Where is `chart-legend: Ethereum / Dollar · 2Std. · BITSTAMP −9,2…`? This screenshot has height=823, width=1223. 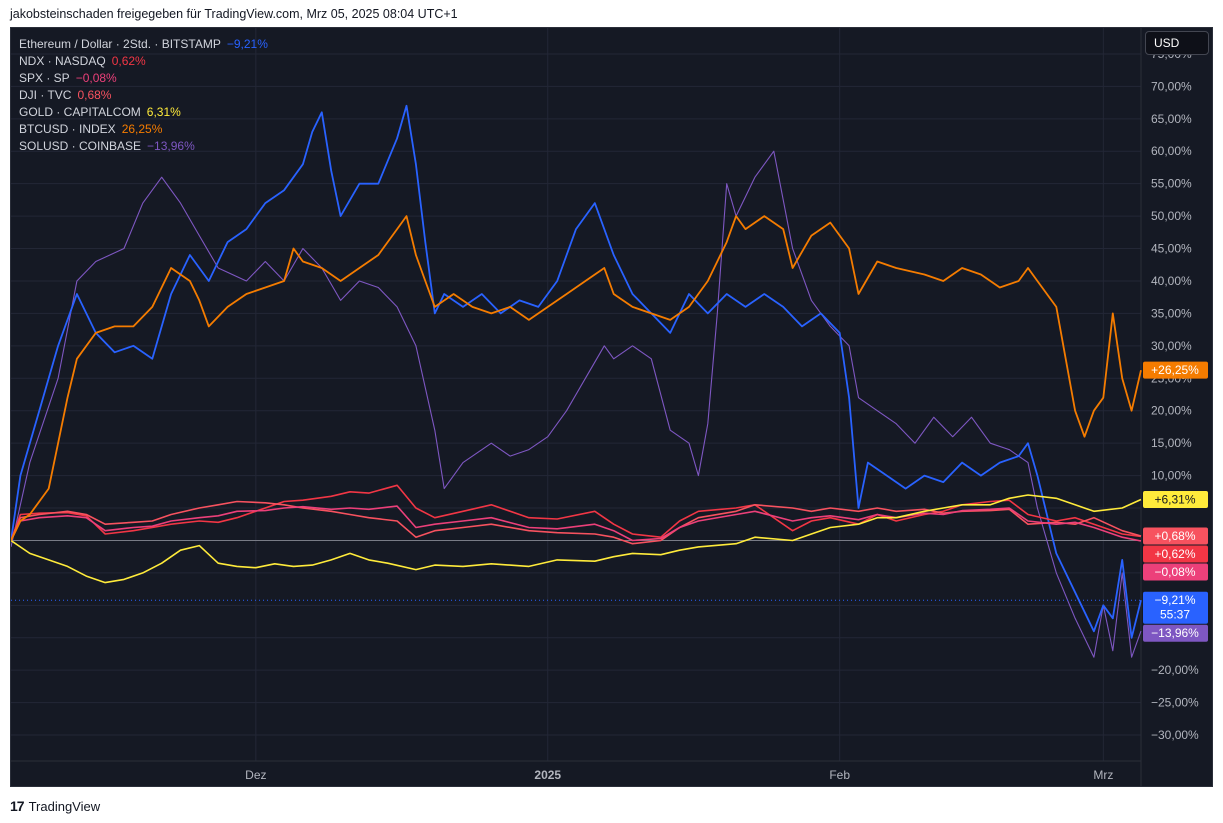 chart-legend: Ethereum / Dollar · 2Std. · BITSTAMP −9,2… is located at coordinates (143, 95).